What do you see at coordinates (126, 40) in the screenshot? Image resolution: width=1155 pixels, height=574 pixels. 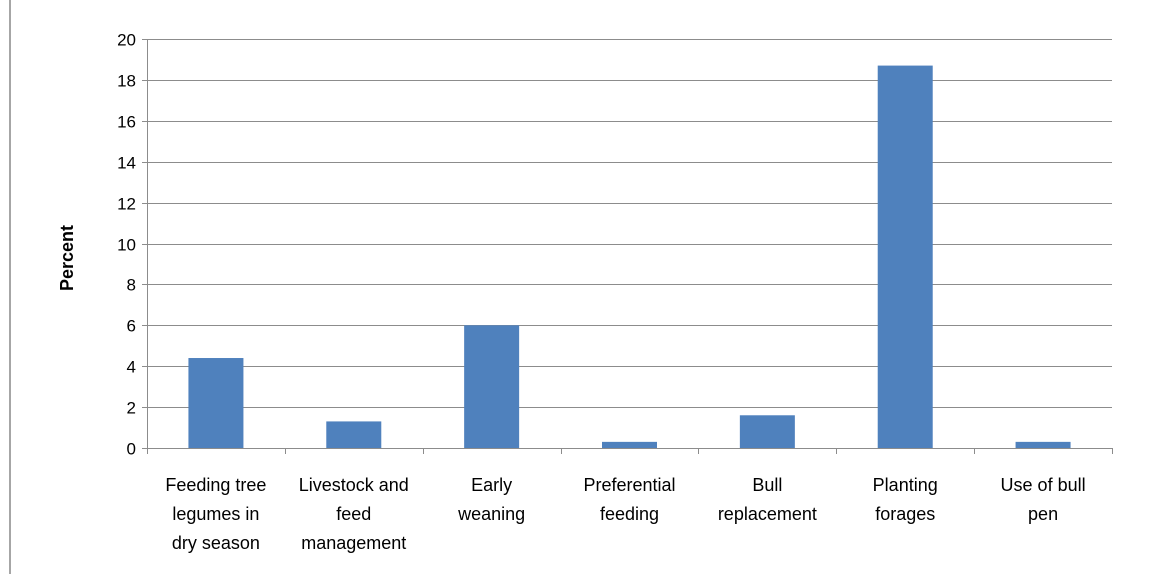 I see `y-tick-label: 20` at bounding box center [126, 40].